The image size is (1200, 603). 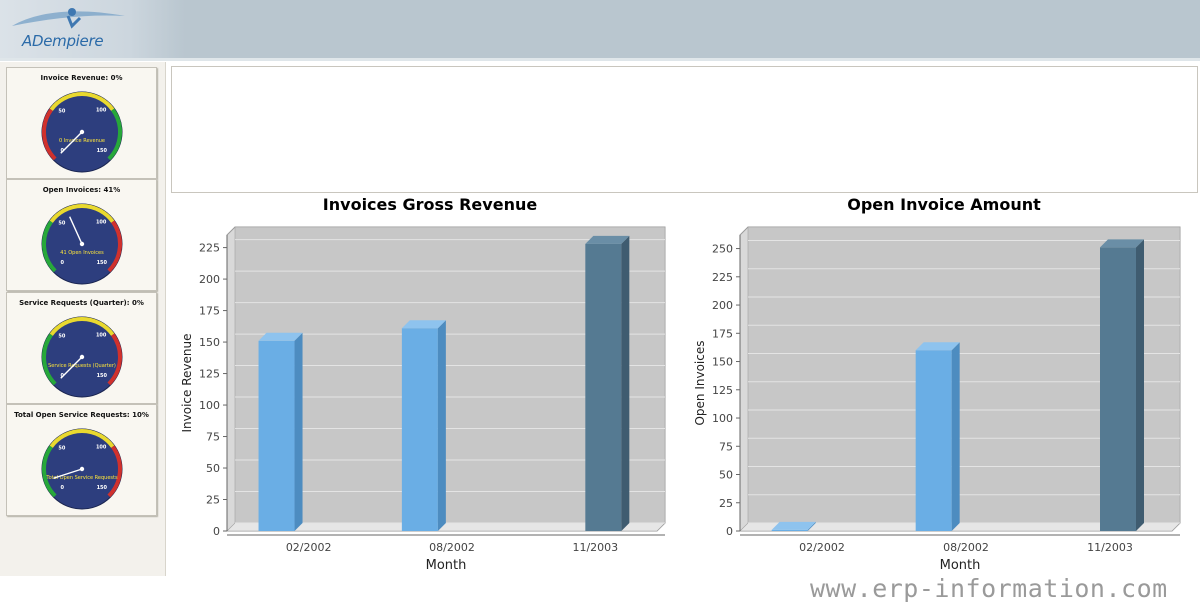 What do you see at coordinates (68, 18) in the screenshot?
I see `logo-swoosh-icon` at bounding box center [68, 18].